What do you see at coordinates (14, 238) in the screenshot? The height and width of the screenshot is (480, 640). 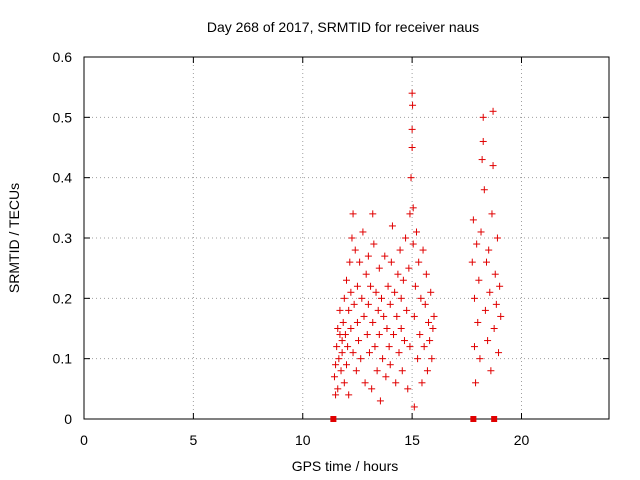 I see `y-axis-label: SRMTID / TECUs` at bounding box center [14, 238].